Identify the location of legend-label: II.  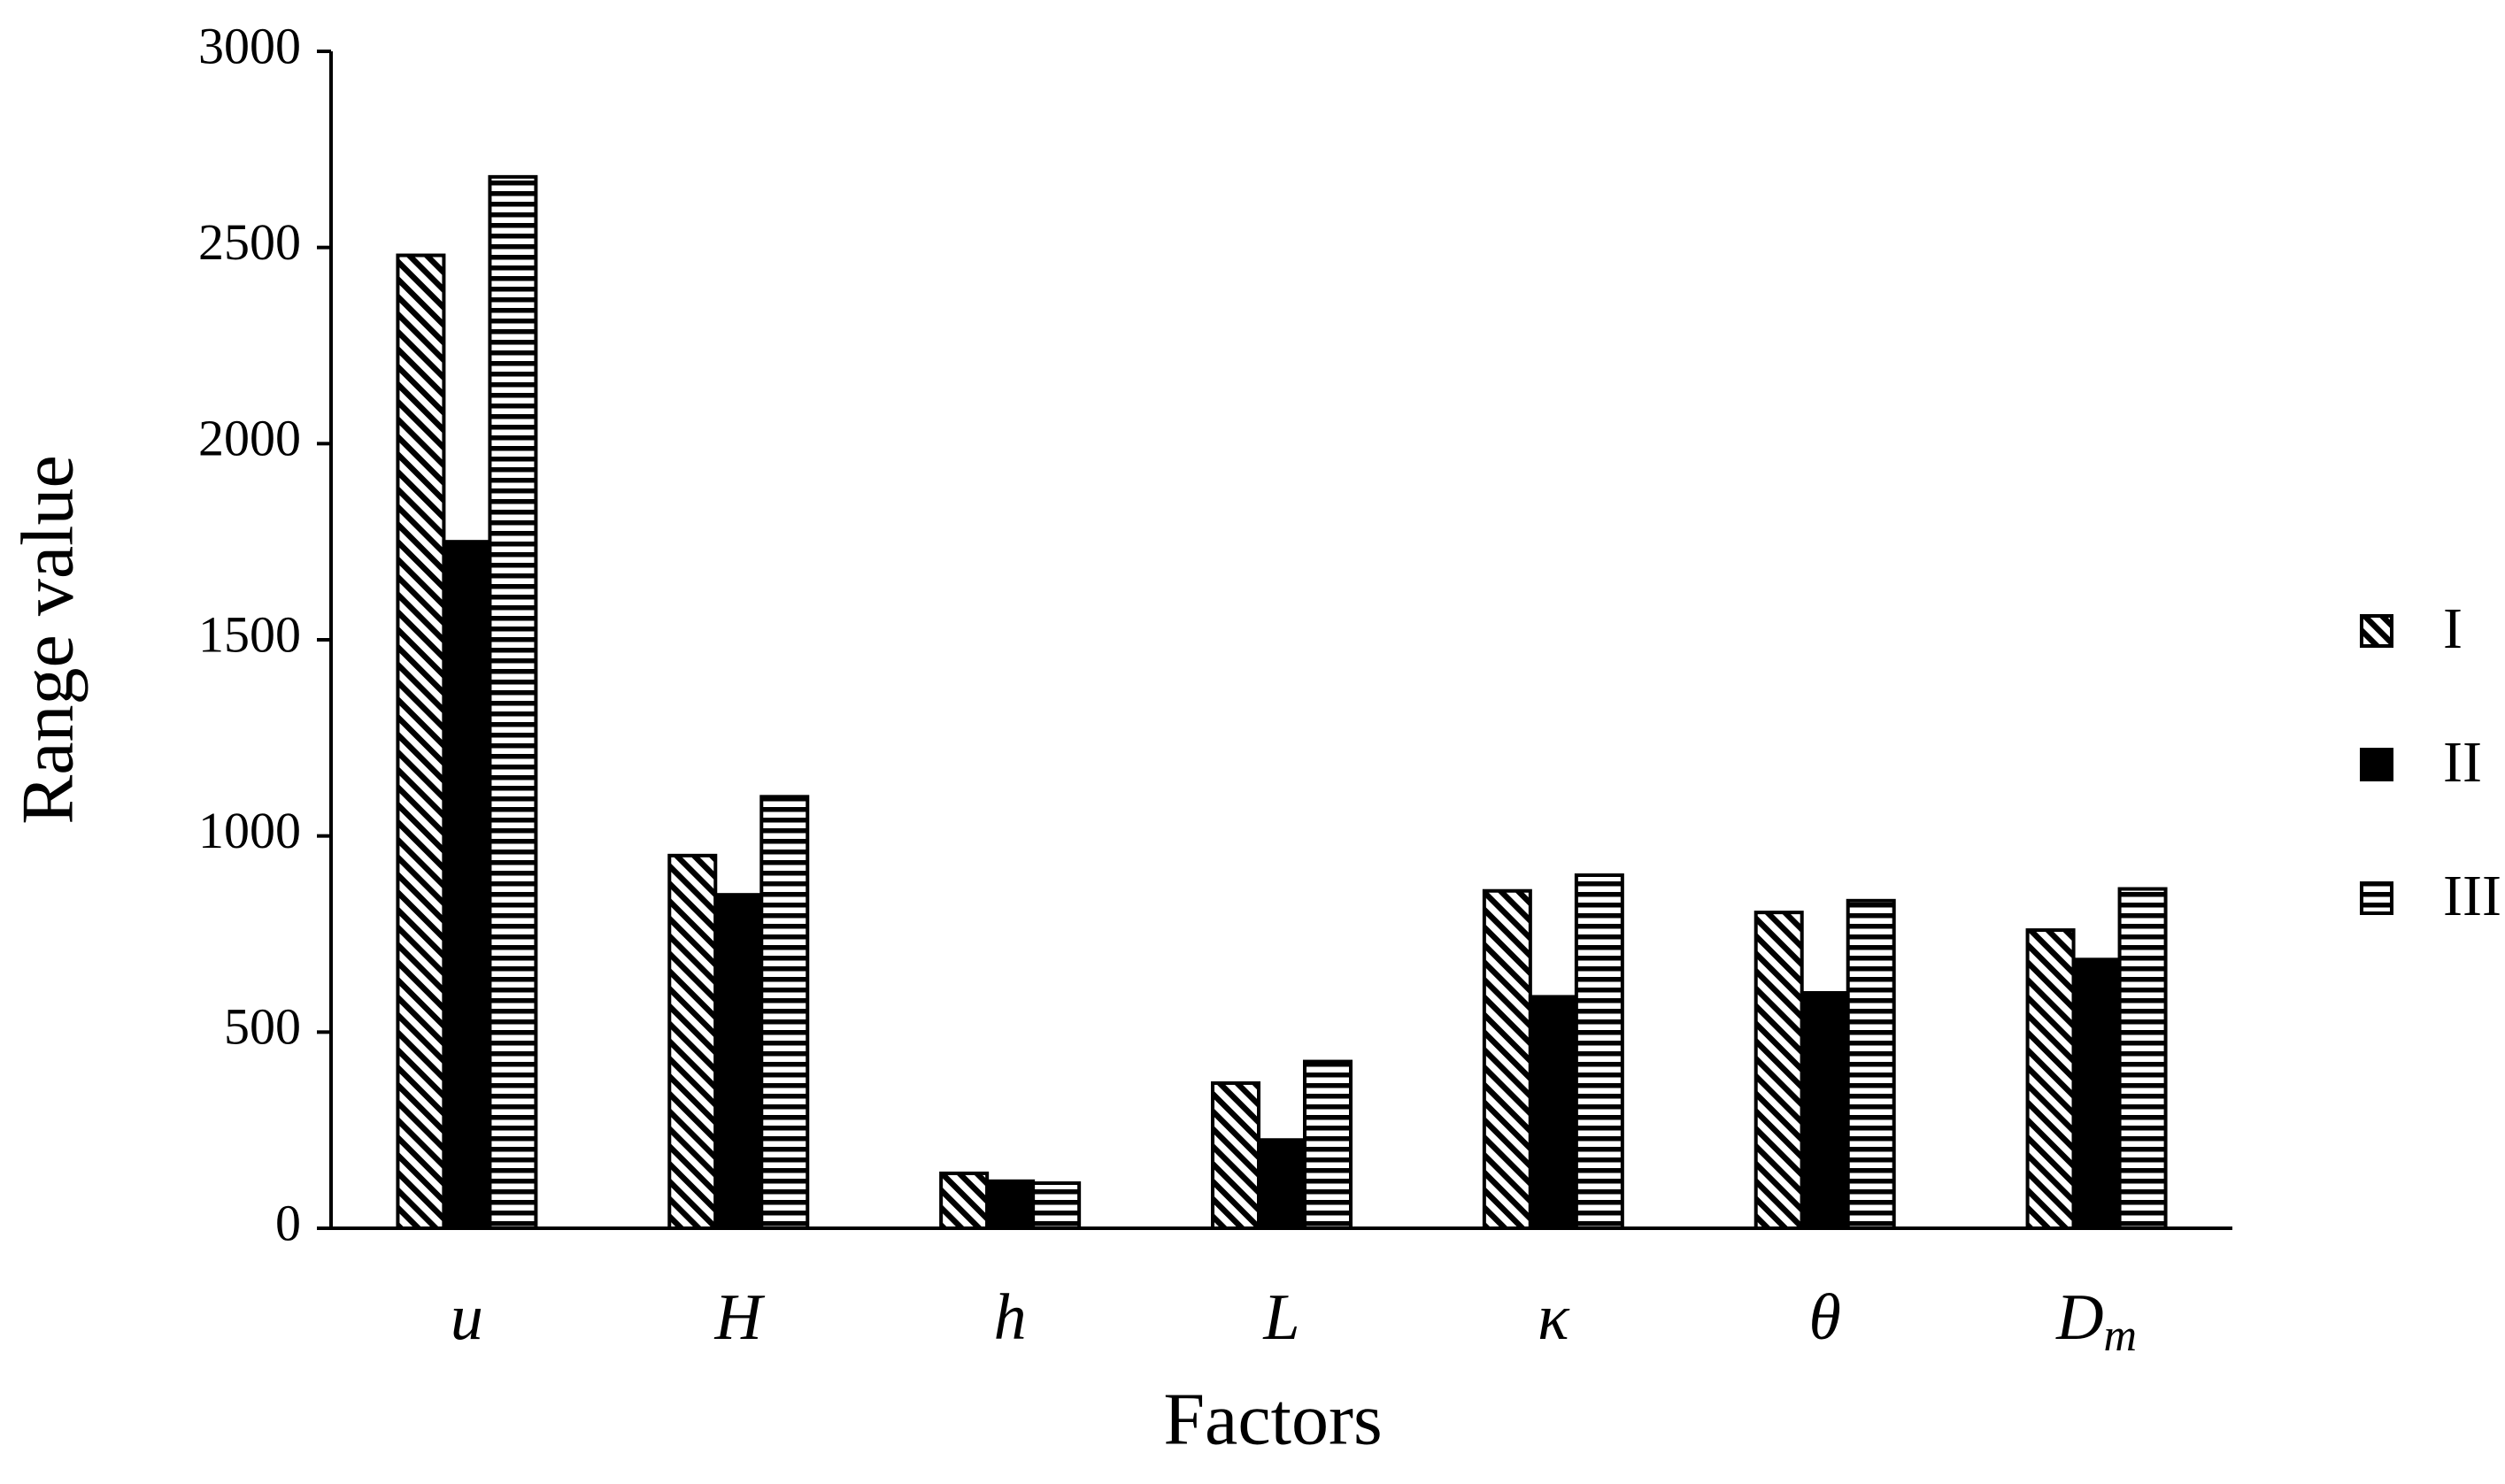
(2462, 762).